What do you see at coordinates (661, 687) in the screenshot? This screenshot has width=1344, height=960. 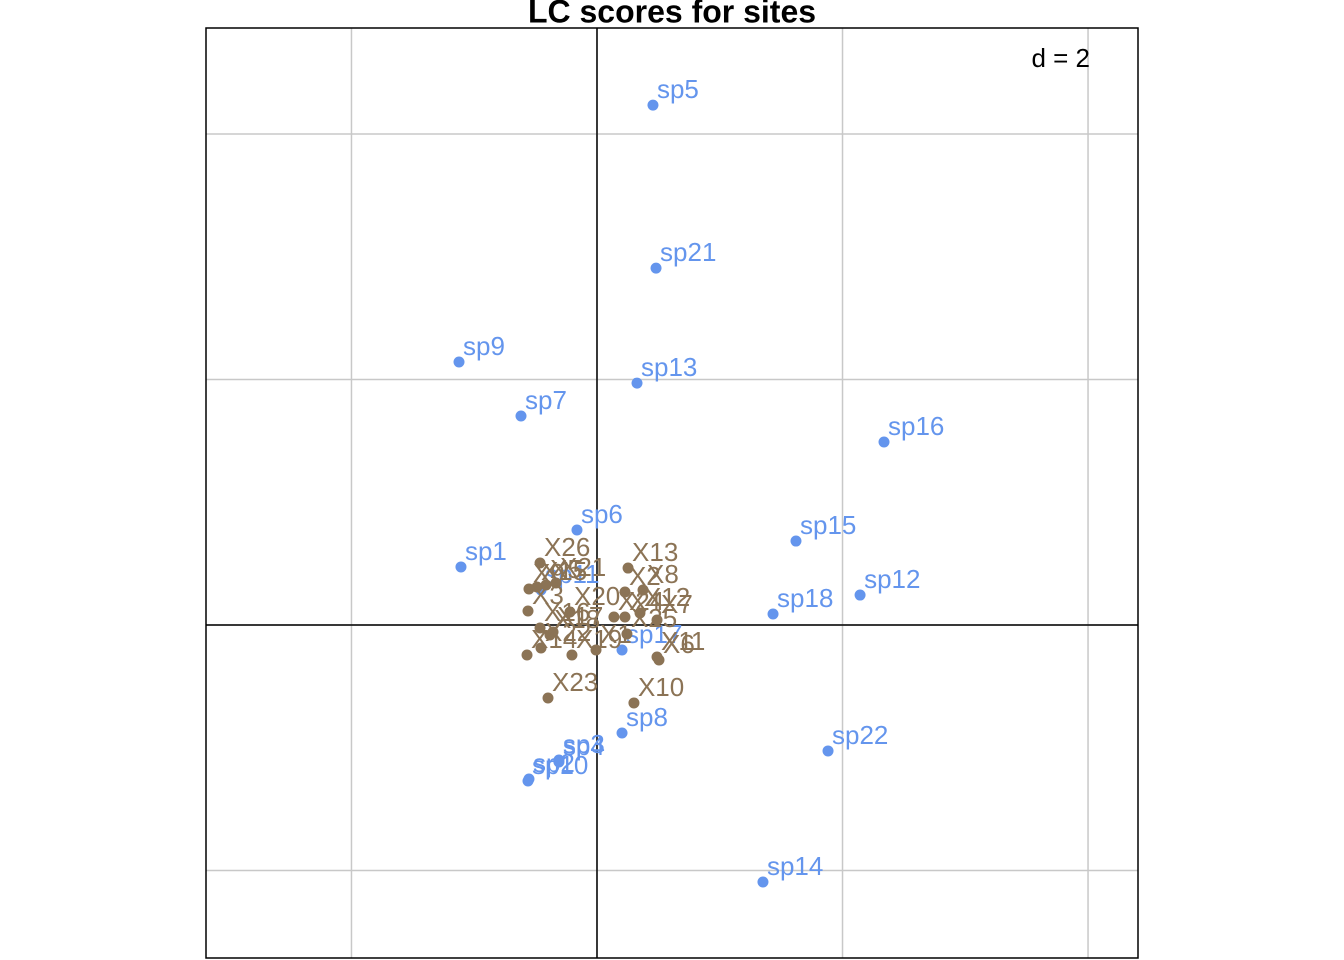 I see `point-label: X10` at bounding box center [661, 687].